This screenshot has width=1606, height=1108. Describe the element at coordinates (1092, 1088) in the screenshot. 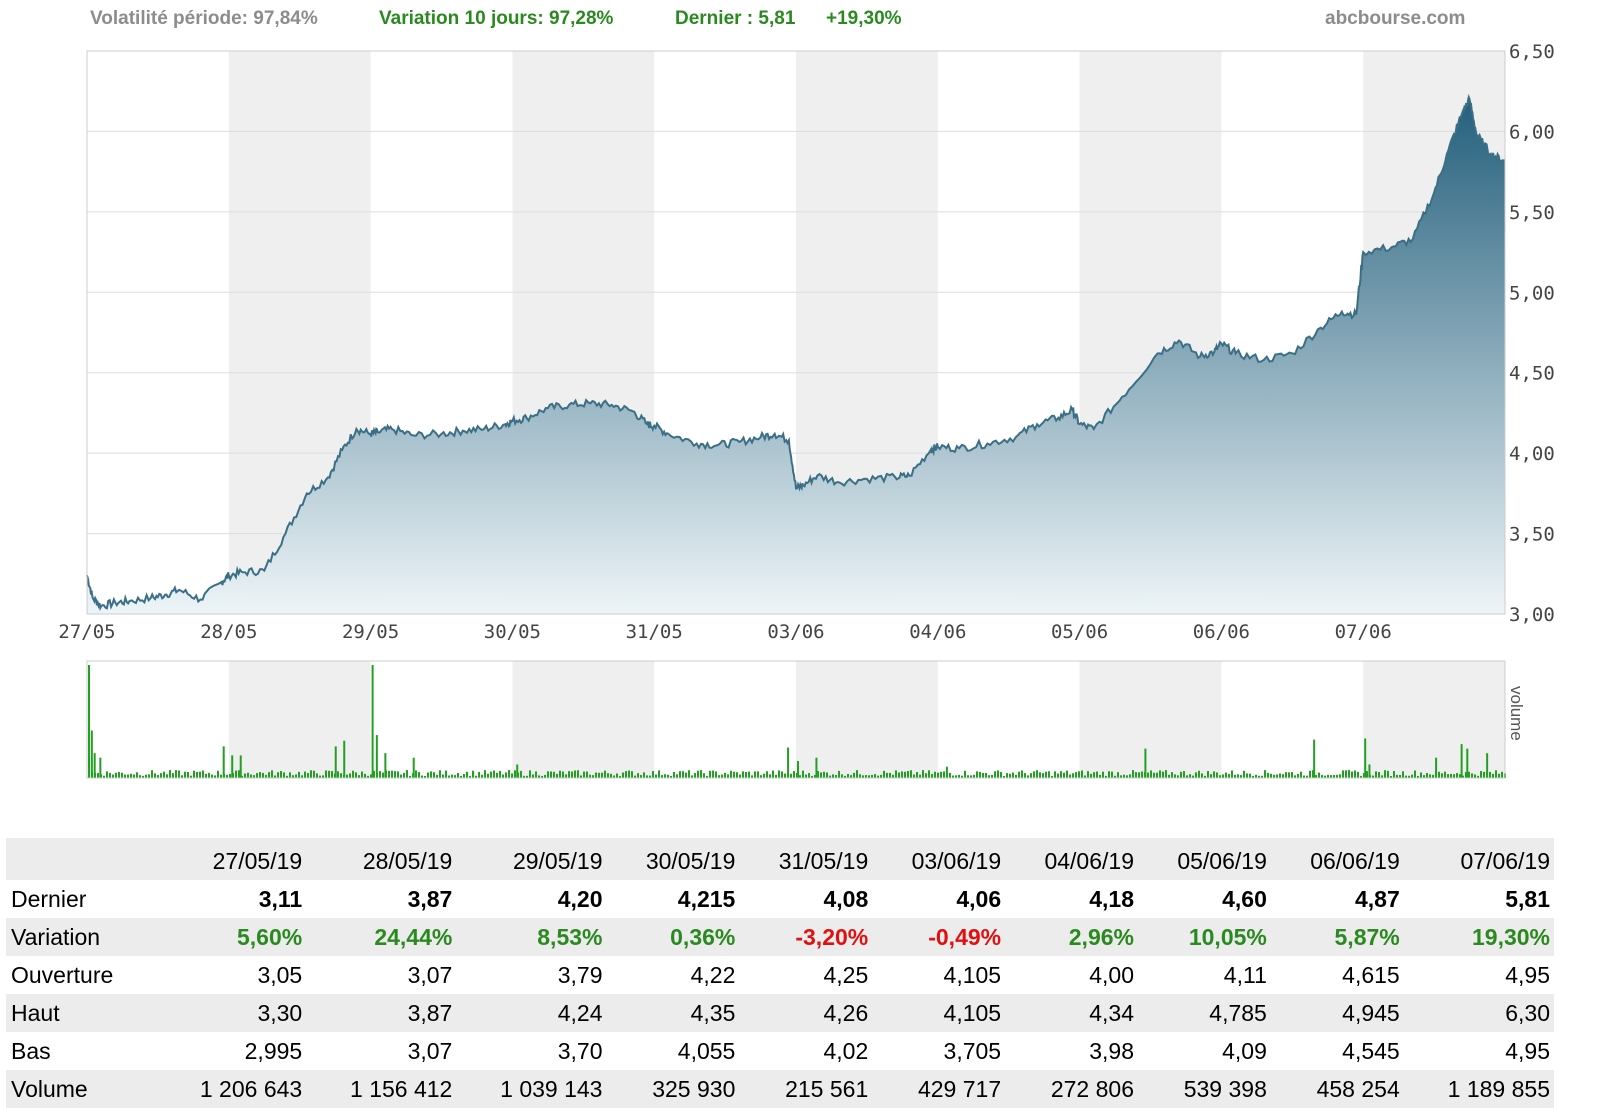

I see `table-cell: 272 806` at that location.